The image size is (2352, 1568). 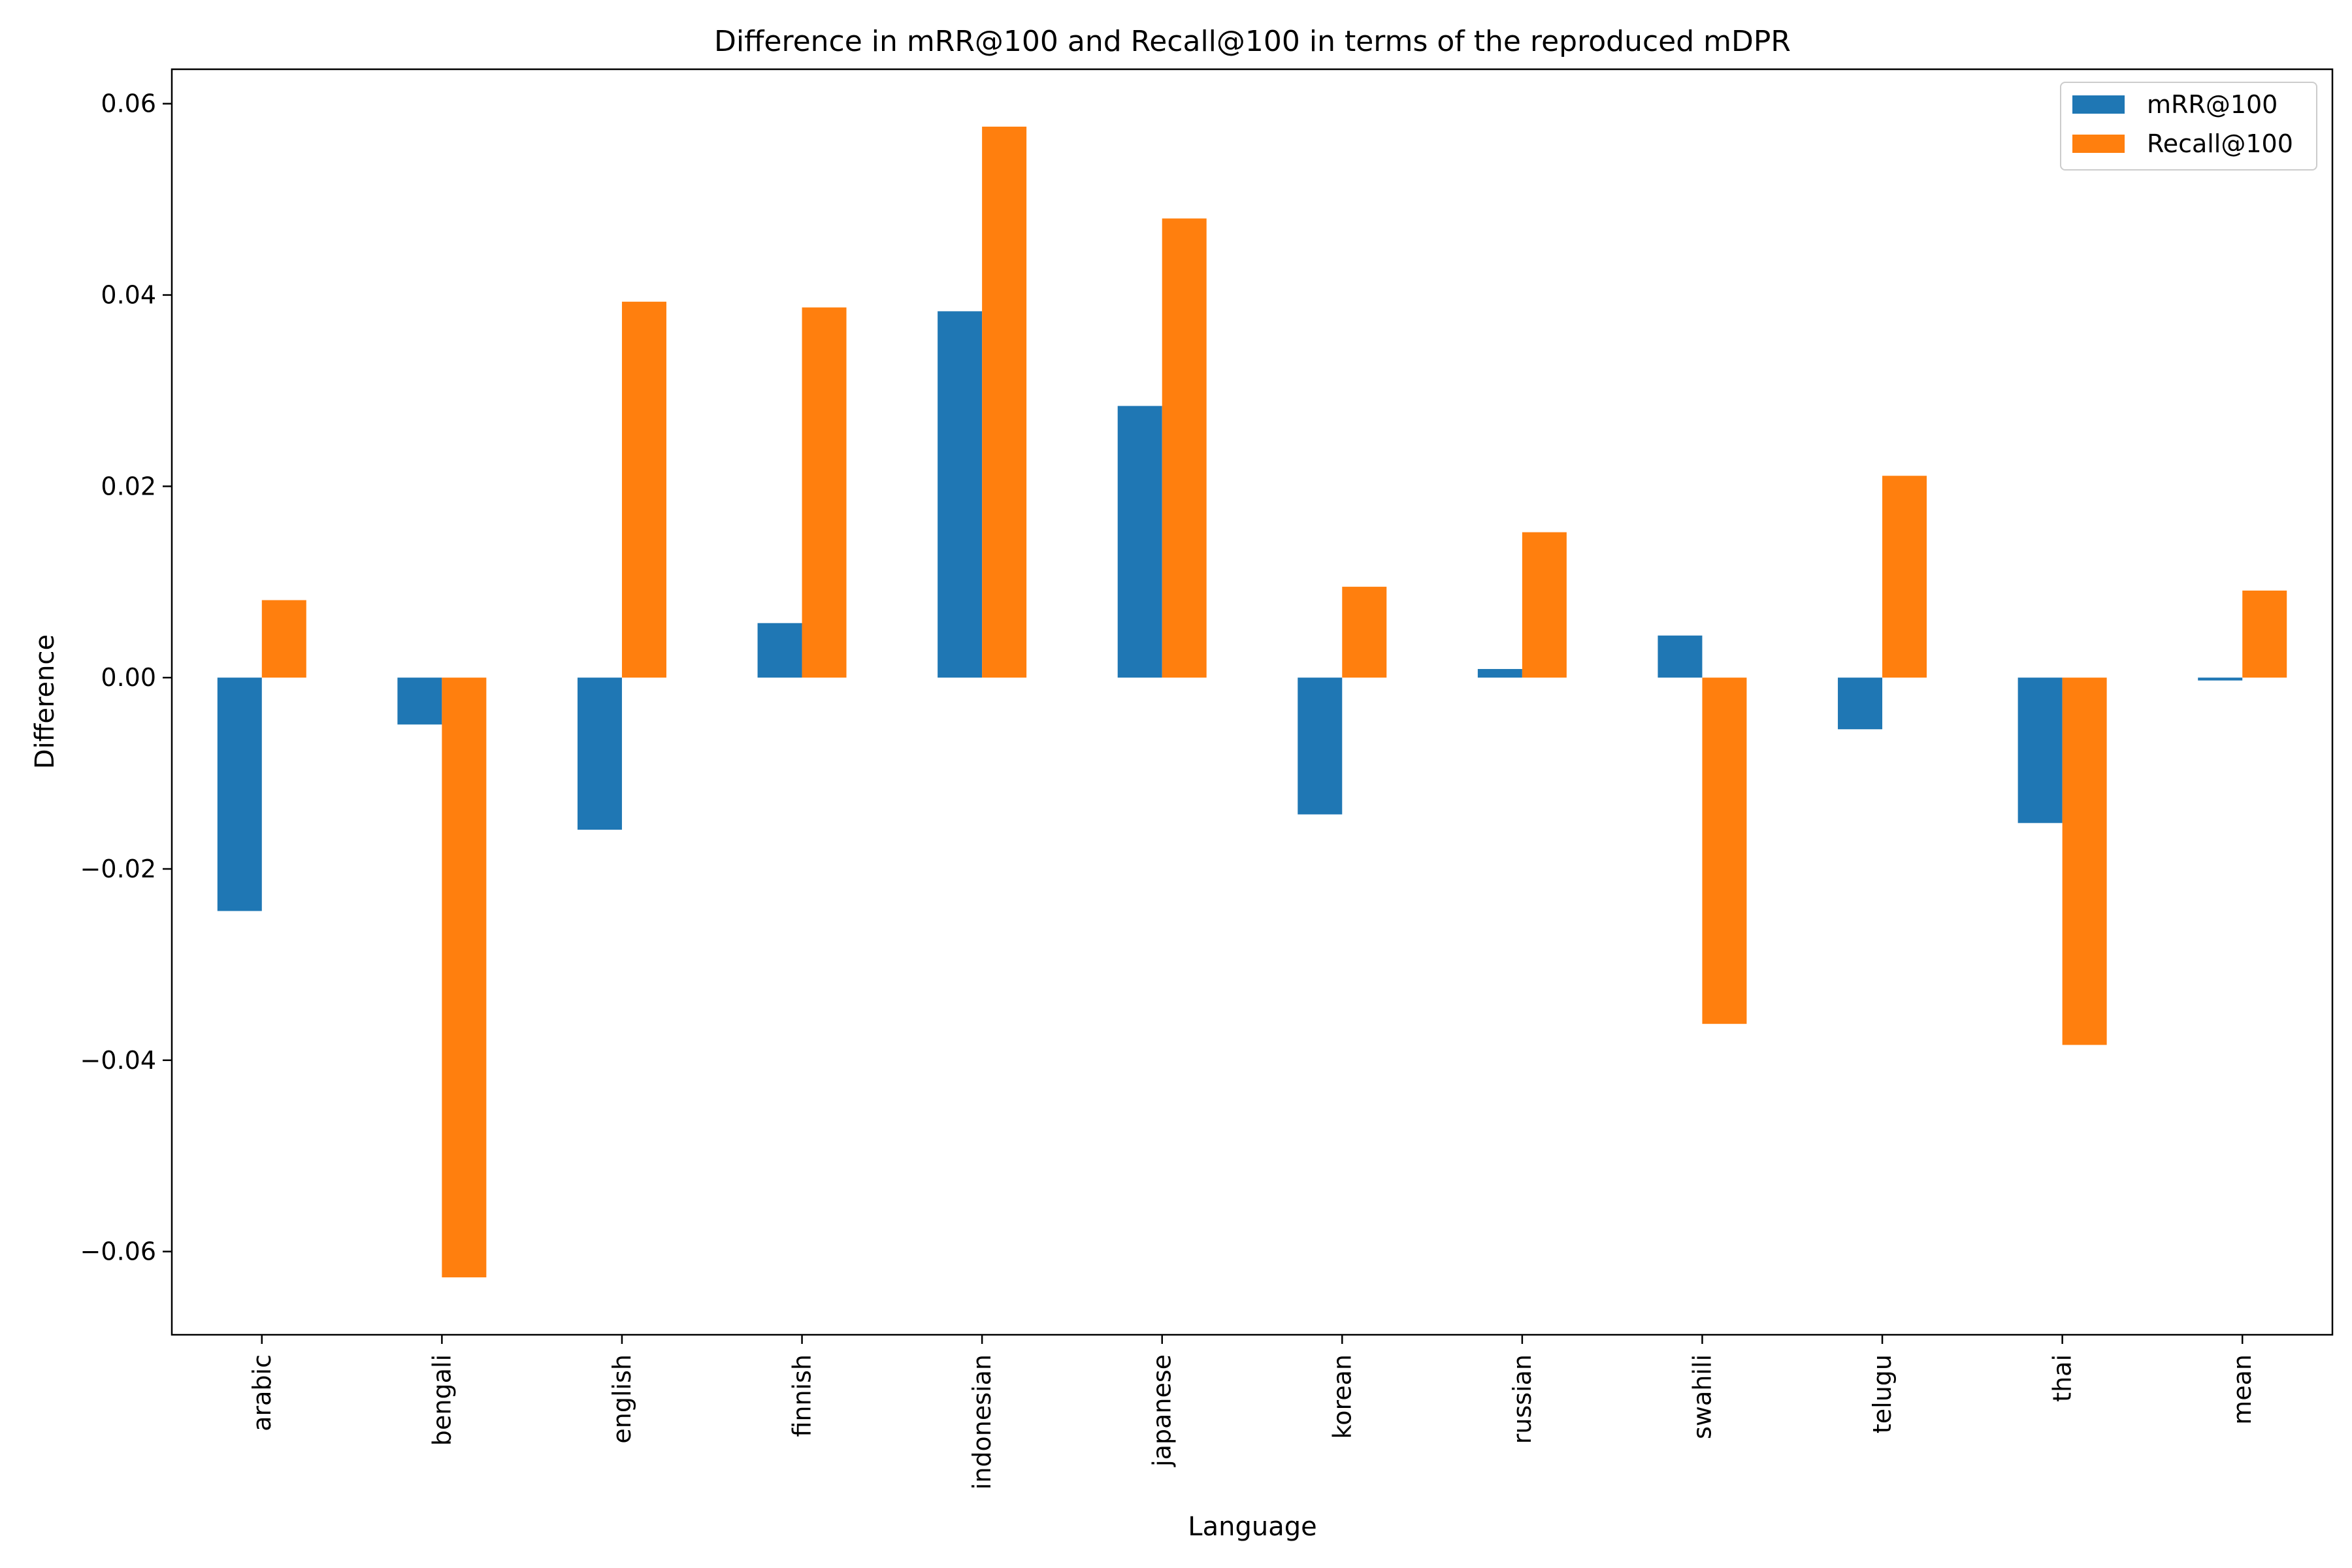 I want to click on x-tick-label-mean: mean, so click(x=2242, y=1389).